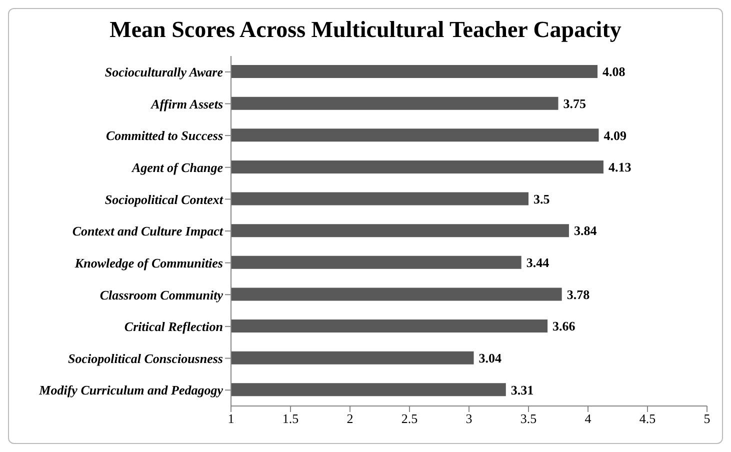  I want to click on x-tick-label: 4, so click(588, 418).